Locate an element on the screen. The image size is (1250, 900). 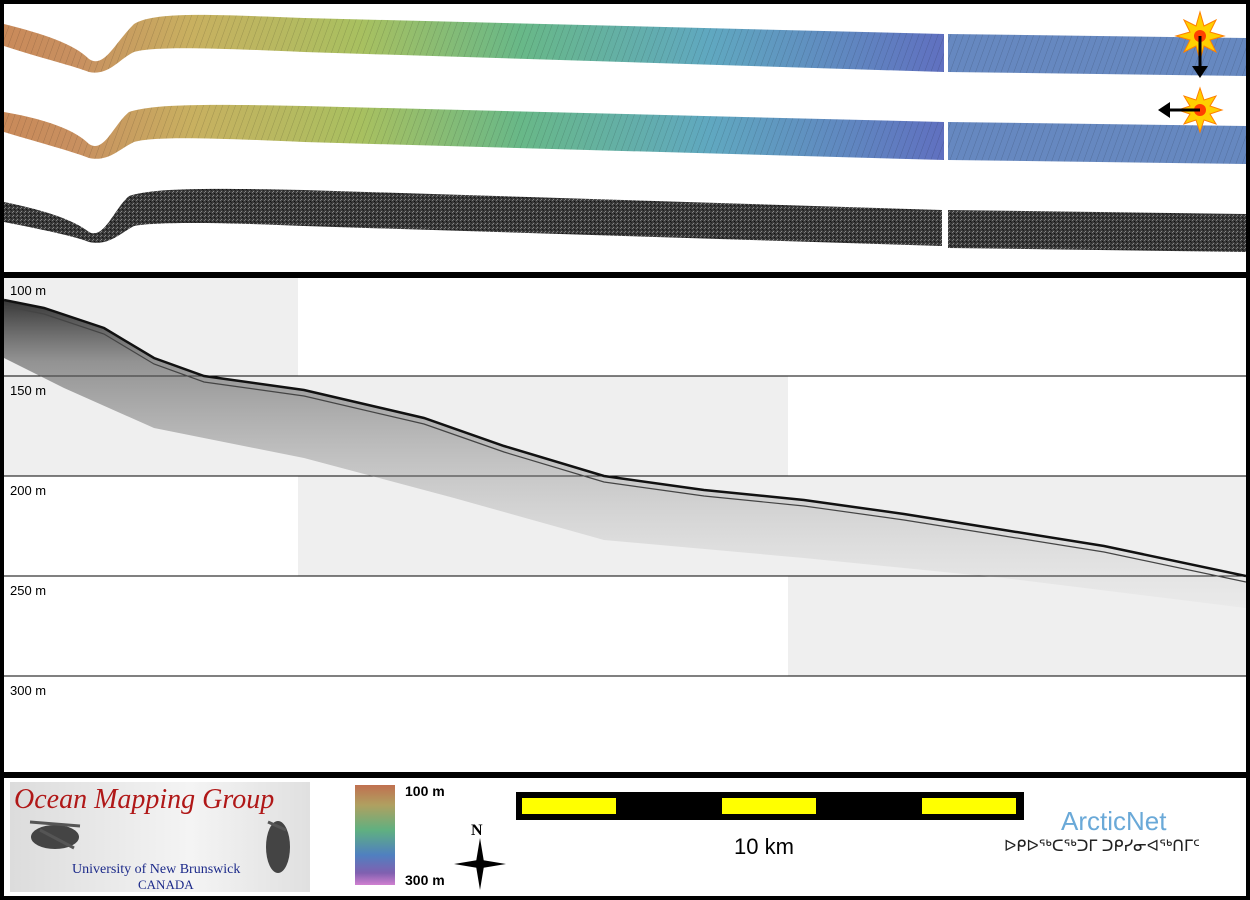
sun-north-icon is located at coordinates (1200, 44).